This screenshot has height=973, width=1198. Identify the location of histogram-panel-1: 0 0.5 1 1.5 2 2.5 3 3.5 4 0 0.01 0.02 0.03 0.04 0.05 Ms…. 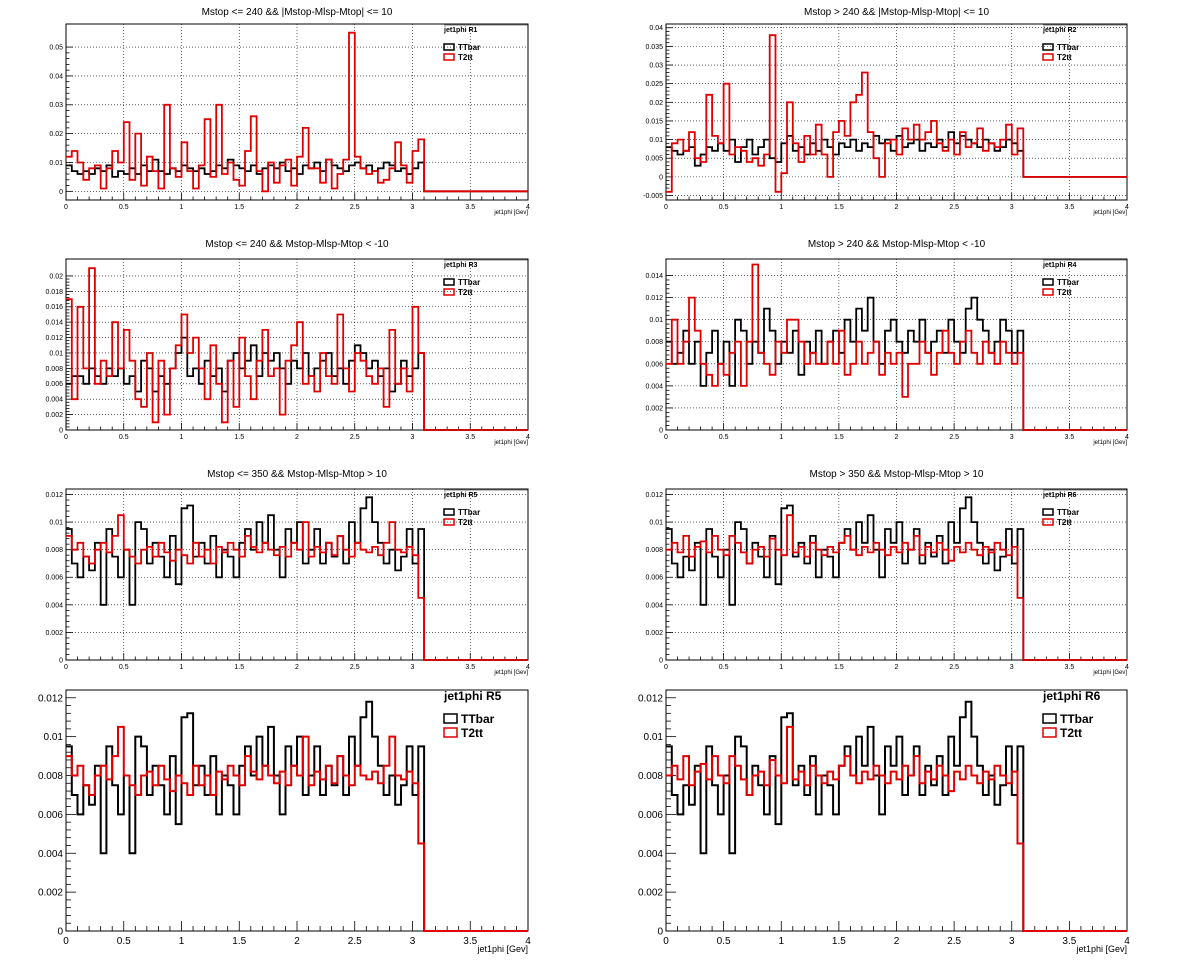
(289, 111).